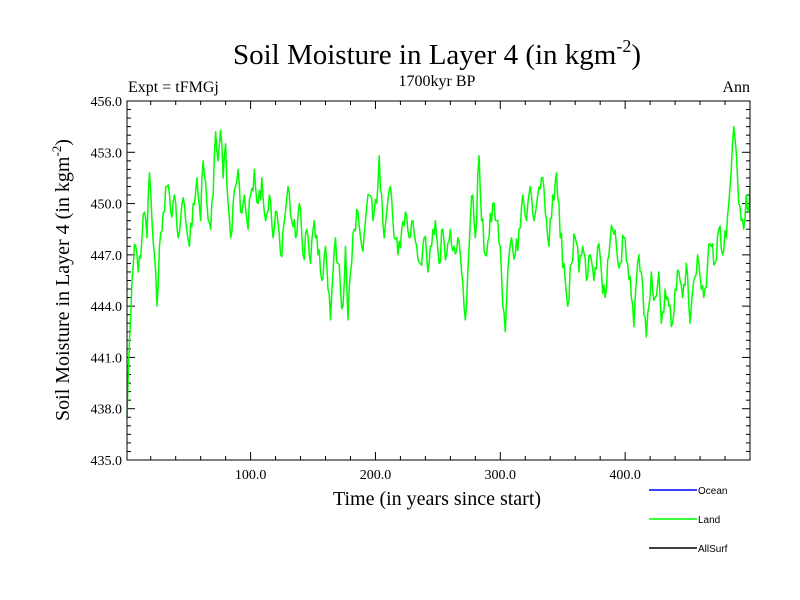  Describe the element at coordinates (107, 256) in the screenshot. I see `y-tick-label: 447.0` at that location.